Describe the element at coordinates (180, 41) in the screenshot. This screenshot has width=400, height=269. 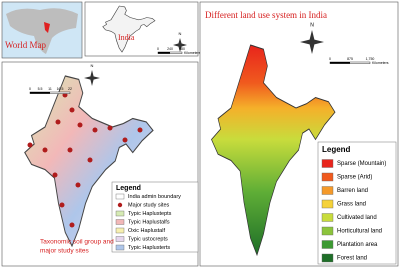
I see `inset-compass: N` at that location.